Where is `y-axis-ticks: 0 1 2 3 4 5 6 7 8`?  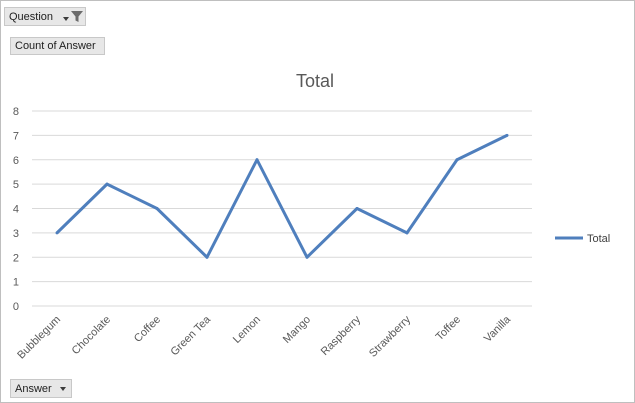 y-axis-ticks: 0 1 2 3 4 5 6 7 8 is located at coordinates (16, 209).